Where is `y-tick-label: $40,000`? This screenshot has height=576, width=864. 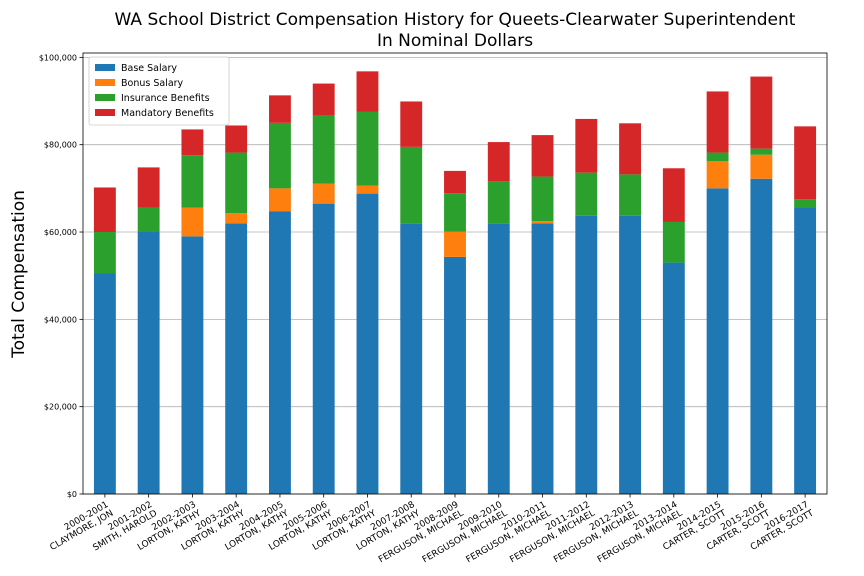 y-tick-label: $40,000 is located at coordinates (60, 319).